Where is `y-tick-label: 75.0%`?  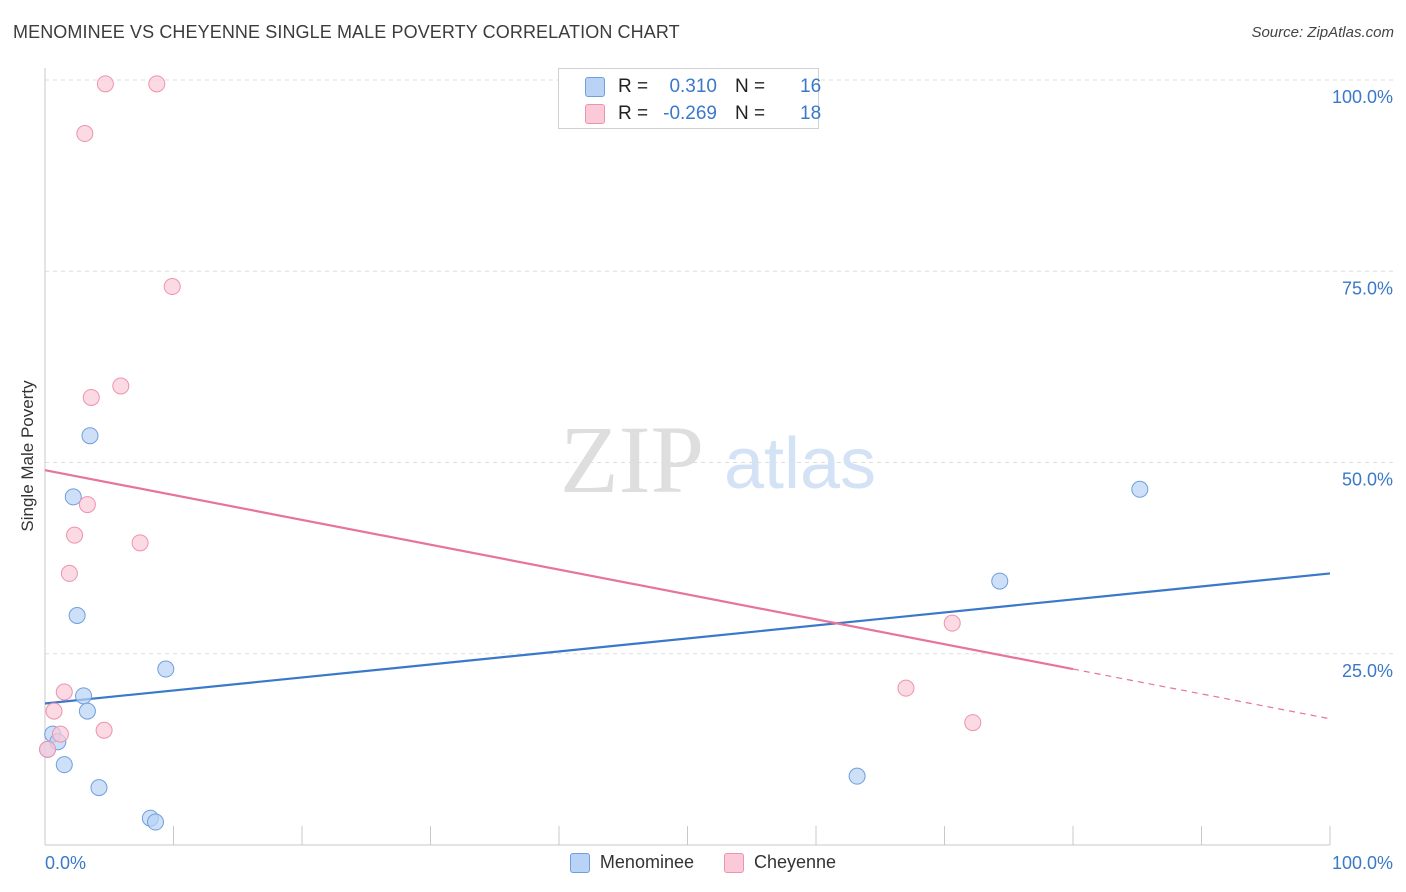
y-tick-label: 75.0% is located at coordinates (1367, 288).